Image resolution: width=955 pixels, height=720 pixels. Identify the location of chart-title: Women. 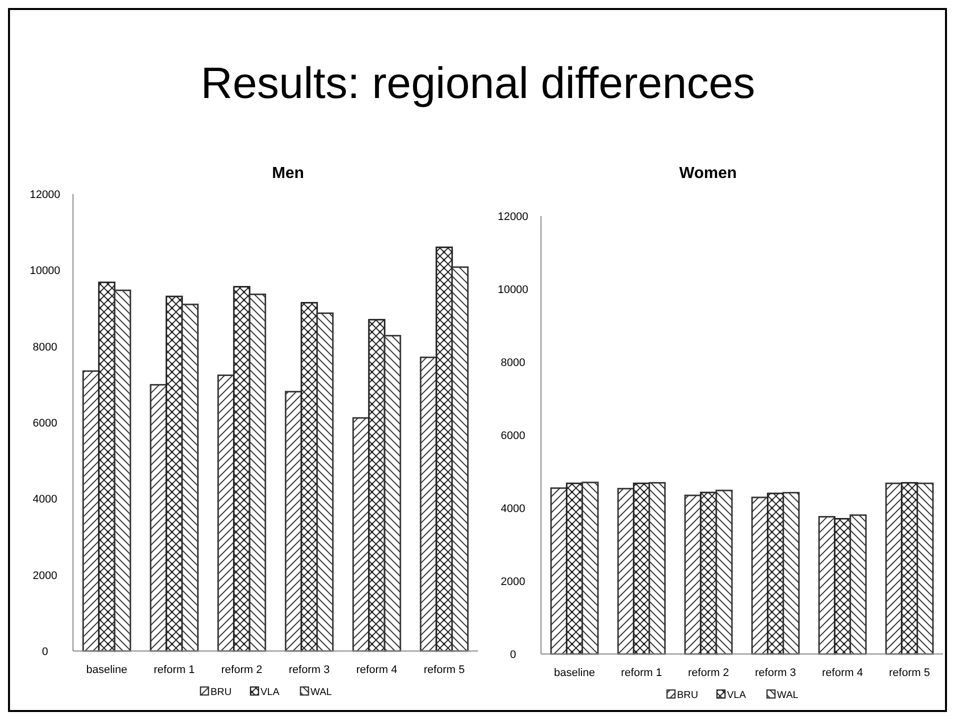
(708, 173).